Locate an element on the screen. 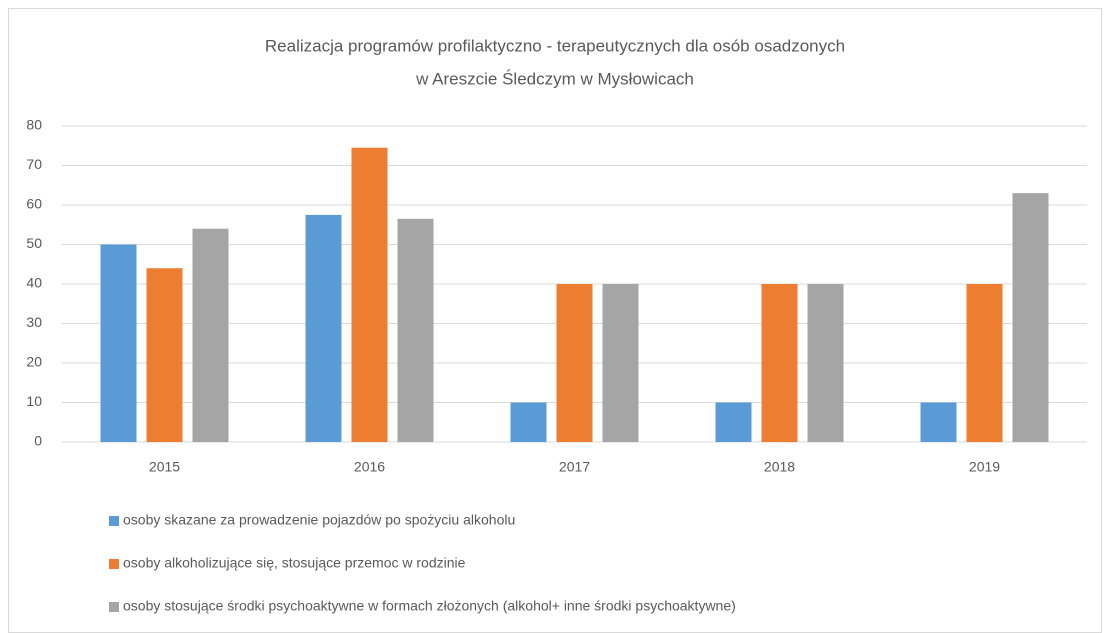 This screenshot has width=1110, height=633. y-tick-label: 0 is located at coordinates (38, 441).